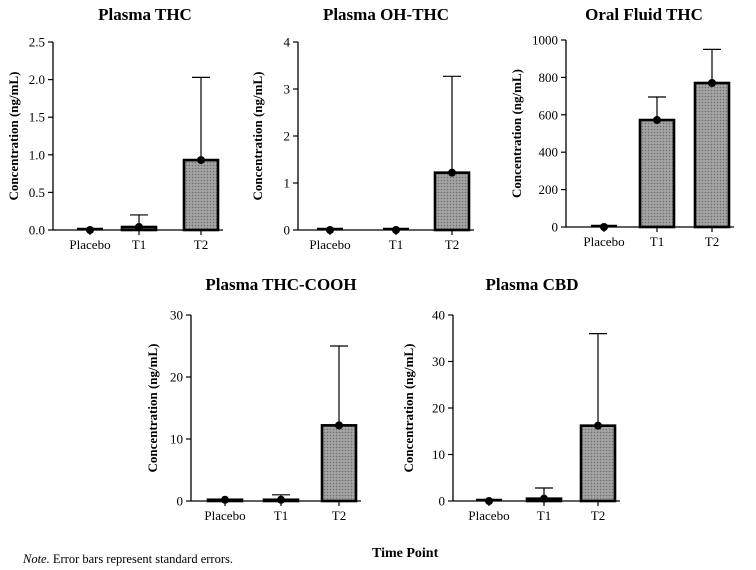  What do you see at coordinates (280, 284) in the screenshot?
I see `chart-title: Plasma THC-COOH` at bounding box center [280, 284].